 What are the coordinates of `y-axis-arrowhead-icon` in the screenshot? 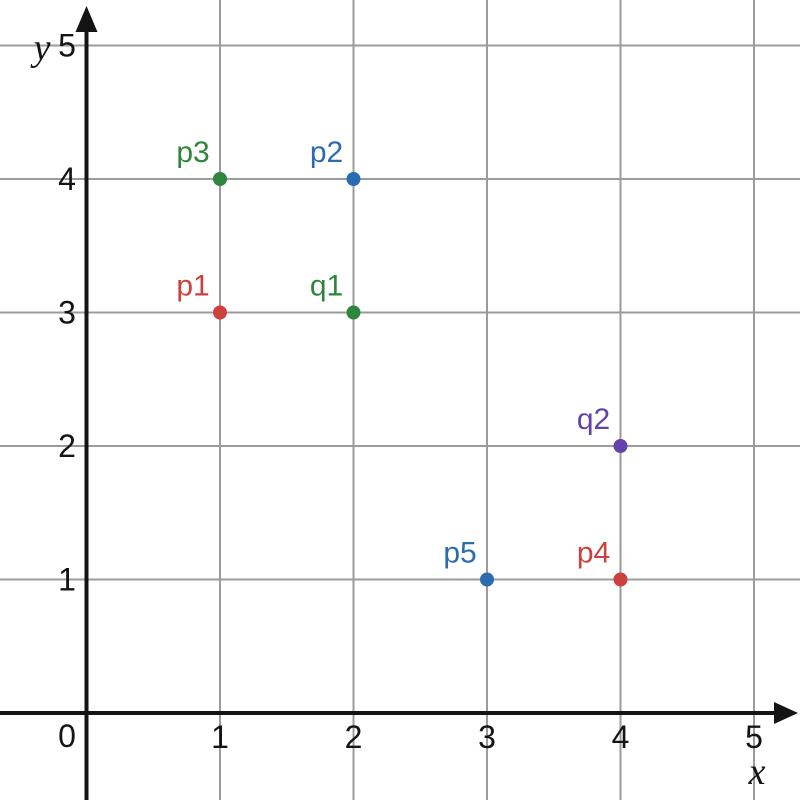 It's located at (86, 19).